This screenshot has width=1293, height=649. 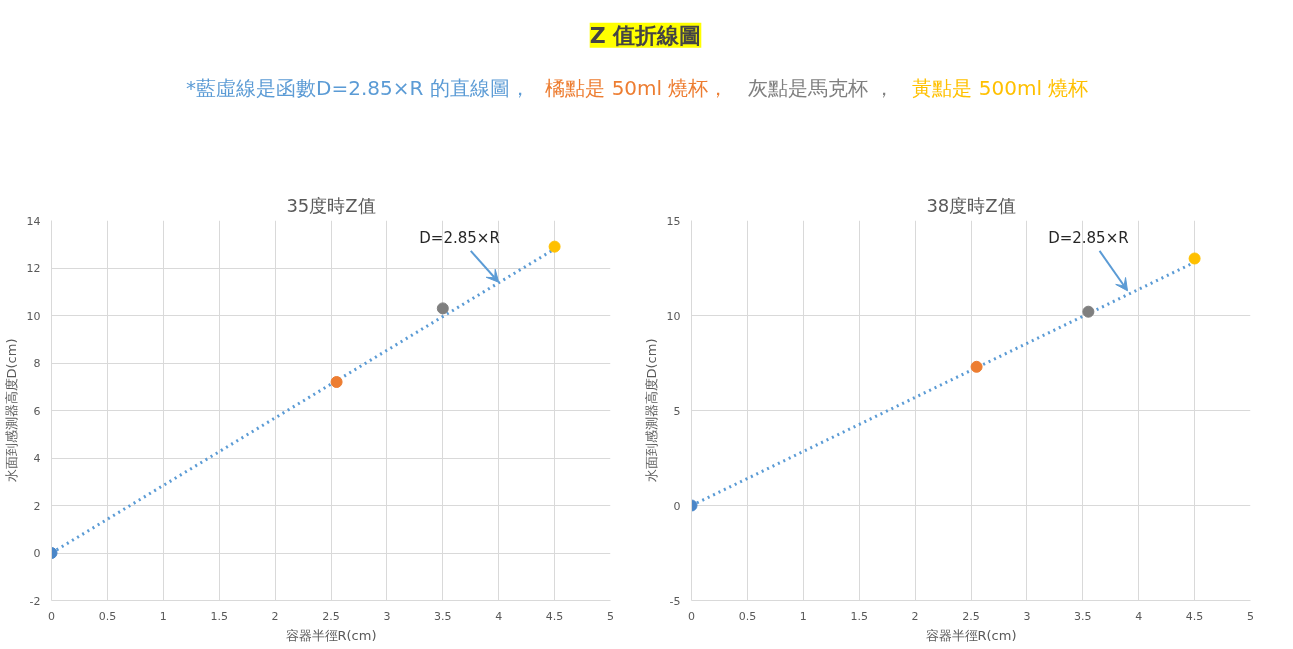 What do you see at coordinates (33, 221) in the screenshot?
I see `y-tick-label: 14` at bounding box center [33, 221].